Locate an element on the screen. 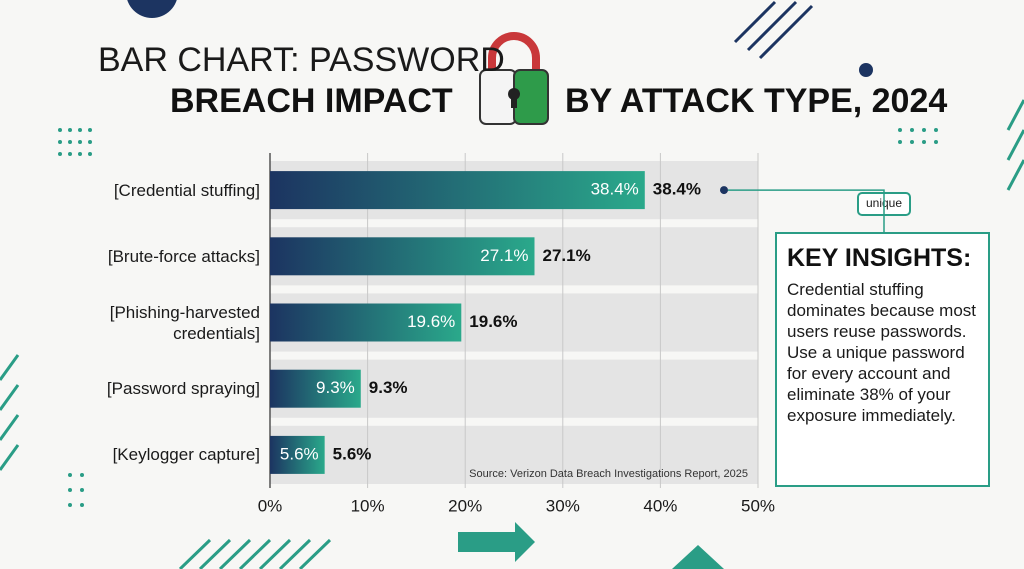 The image size is (1024, 569). bar-label: 9.3% is located at coordinates (388, 387).